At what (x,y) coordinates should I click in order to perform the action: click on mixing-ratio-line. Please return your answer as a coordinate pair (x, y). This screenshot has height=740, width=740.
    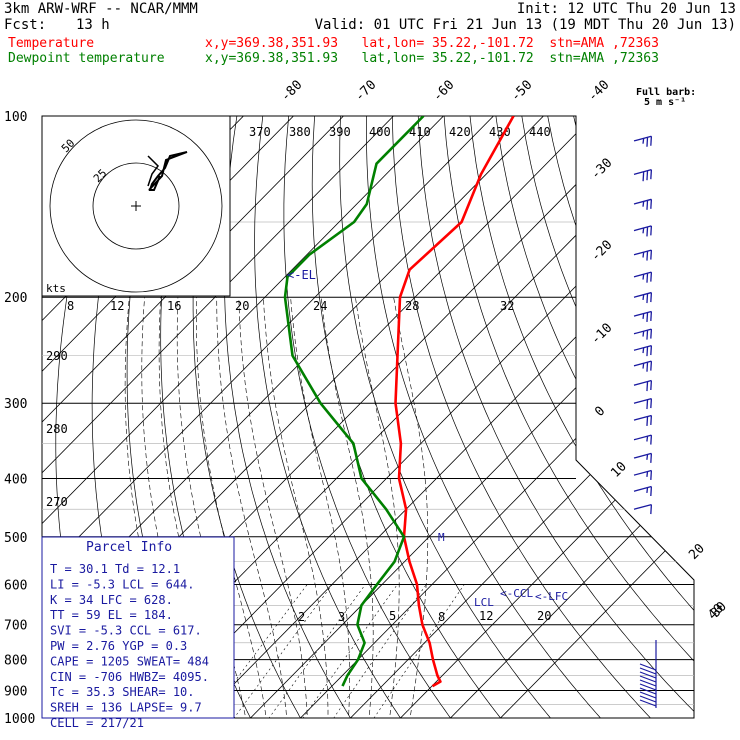
    Looking at the image, I should click on (415, 651).